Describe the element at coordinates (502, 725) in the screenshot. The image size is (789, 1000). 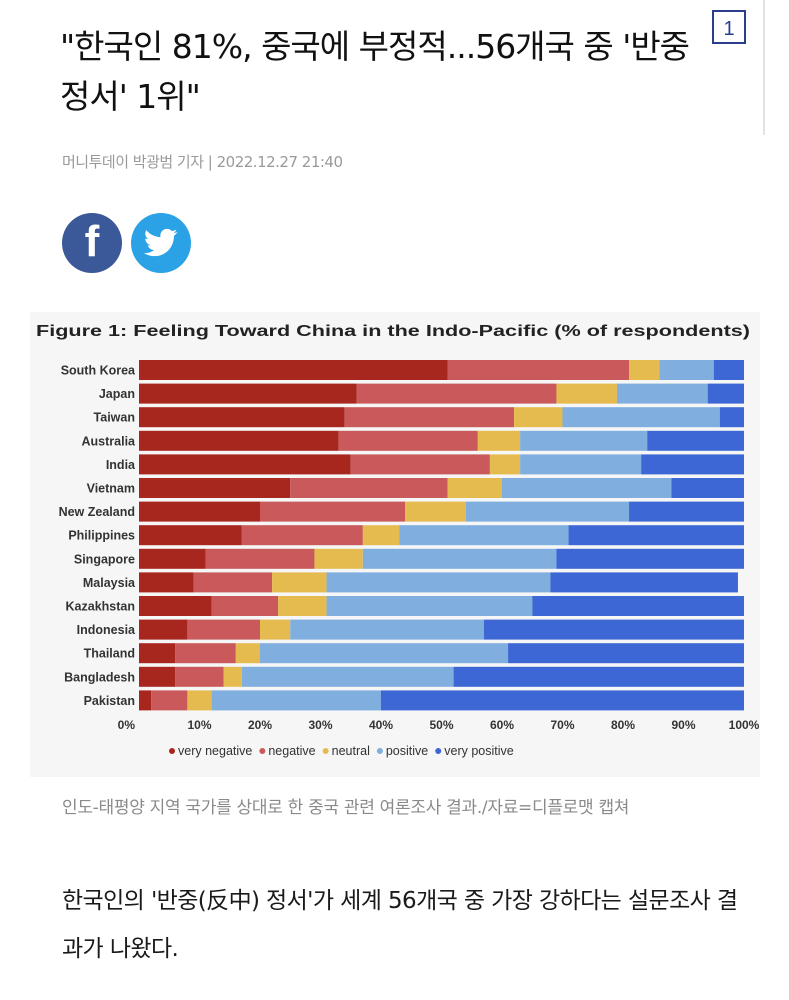
I see `x-tick-label: 60%` at that location.